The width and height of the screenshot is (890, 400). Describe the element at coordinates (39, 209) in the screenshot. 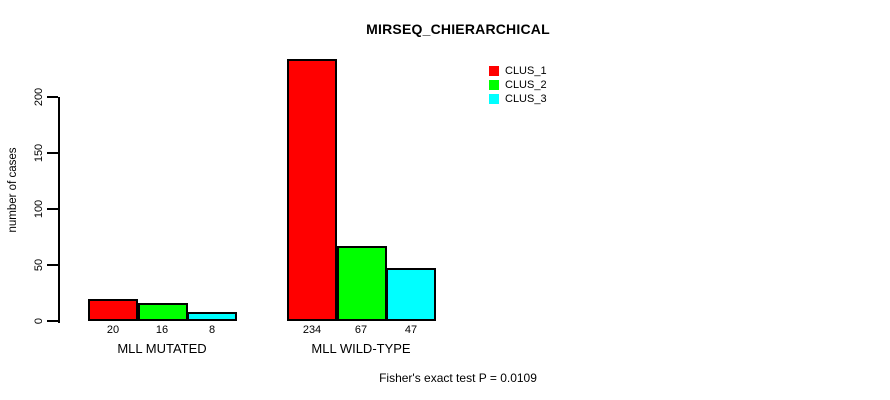

I see `y-tick-label-100: 100` at that location.